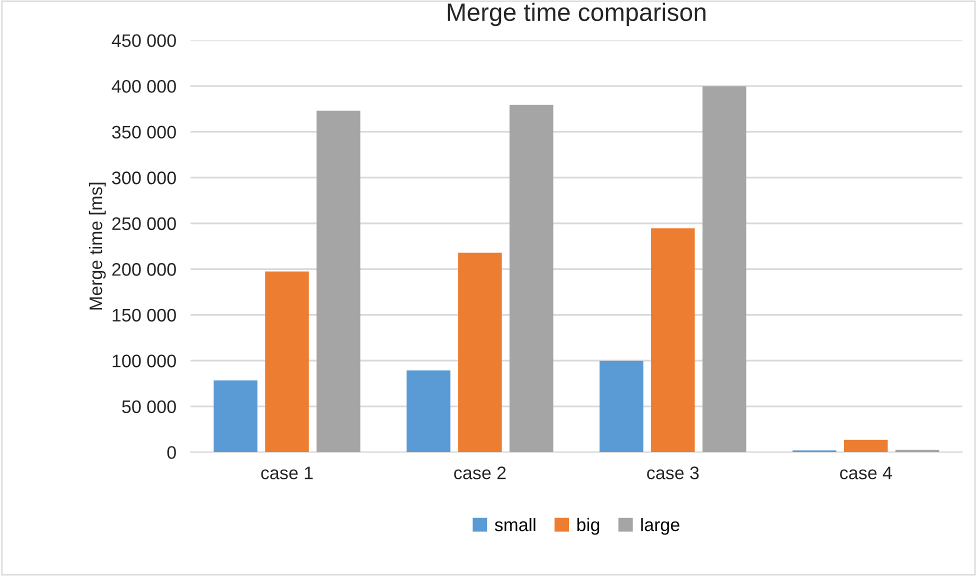 This screenshot has width=977, height=576. What do you see at coordinates (144, 132) in the screenshot?
I see `y-tick-label: 350 000` at bounding box center [144, 132].